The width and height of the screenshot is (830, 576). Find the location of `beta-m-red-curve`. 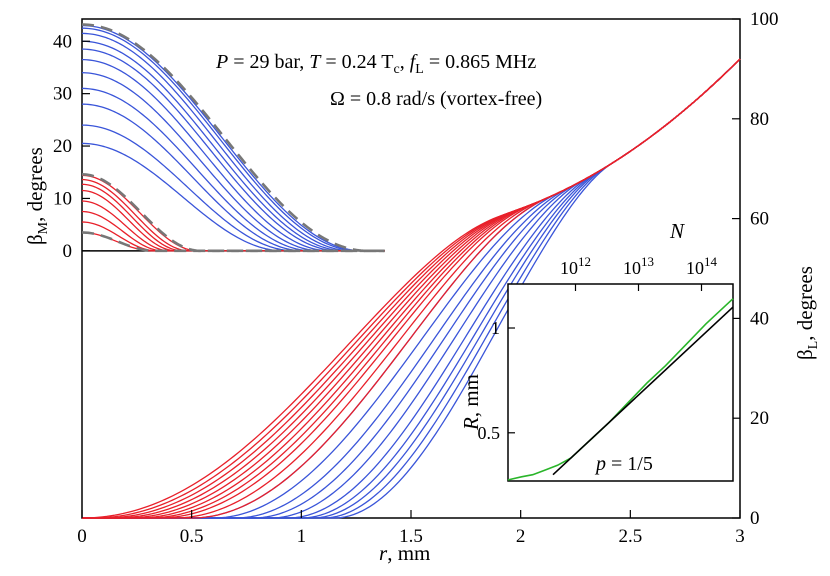

beta-m-red-curve is located at coordinates (233, 215).